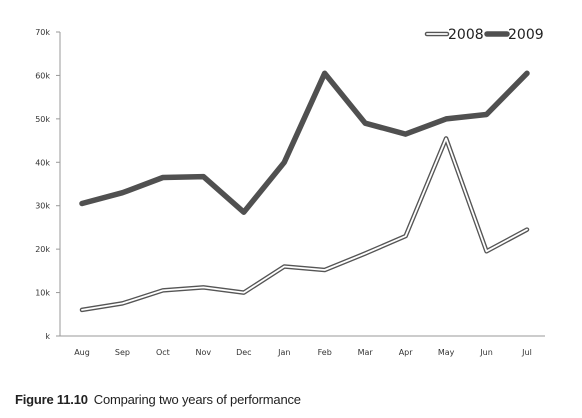 Image resolution: width=582 pixels, height=418 pixels. Describe the element at coordinates (204, 352) in the screenshot. I see `x-tick-label: Nov` at that location.